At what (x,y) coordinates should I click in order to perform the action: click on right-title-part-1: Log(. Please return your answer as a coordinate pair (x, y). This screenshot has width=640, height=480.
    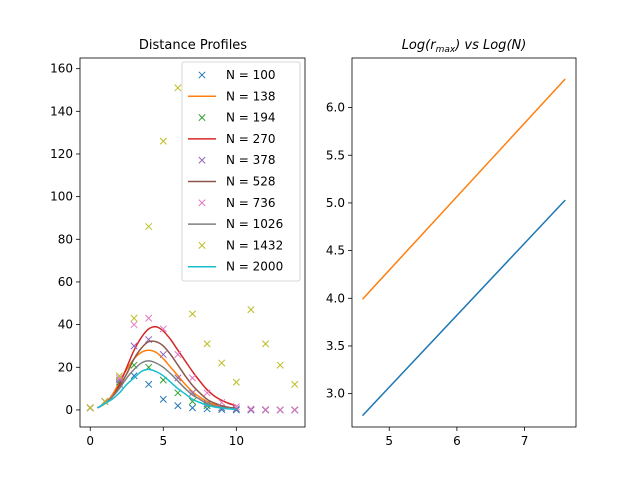
    Looking at the image, I should click on (416, 45).